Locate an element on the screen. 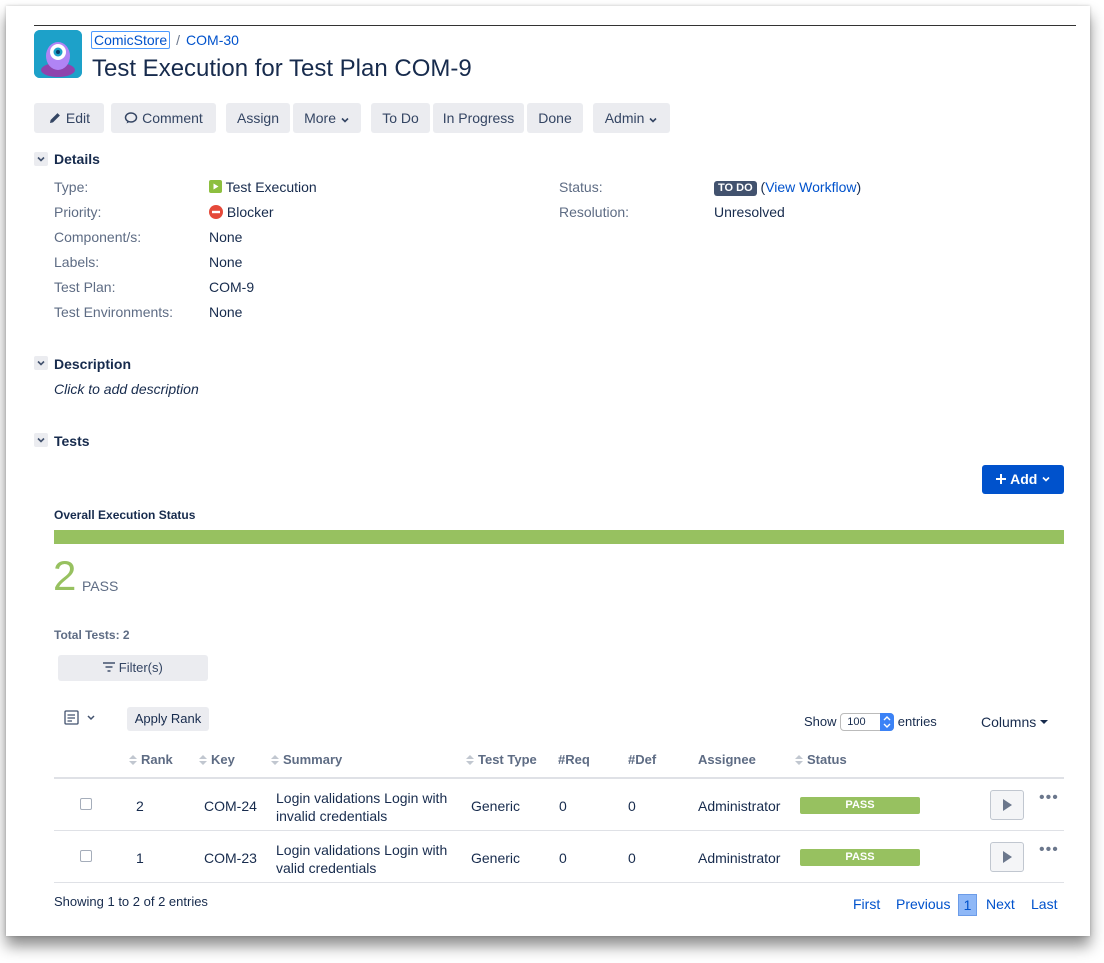 The image size is (1104, 963). collapse-description-toggle is located at coordinates (41, 363).